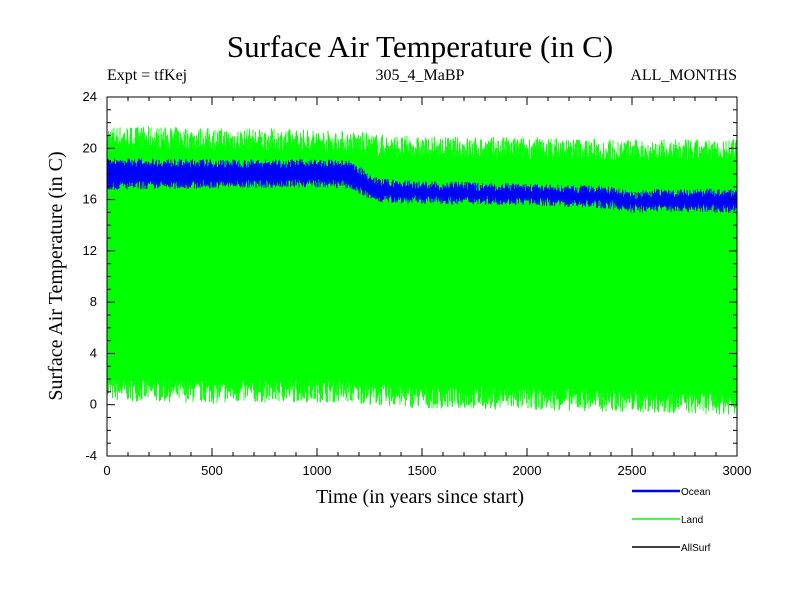  Describe the element at coordinates (93, 352) in the screenshot. I see `y-tick-label: 4` at that location.